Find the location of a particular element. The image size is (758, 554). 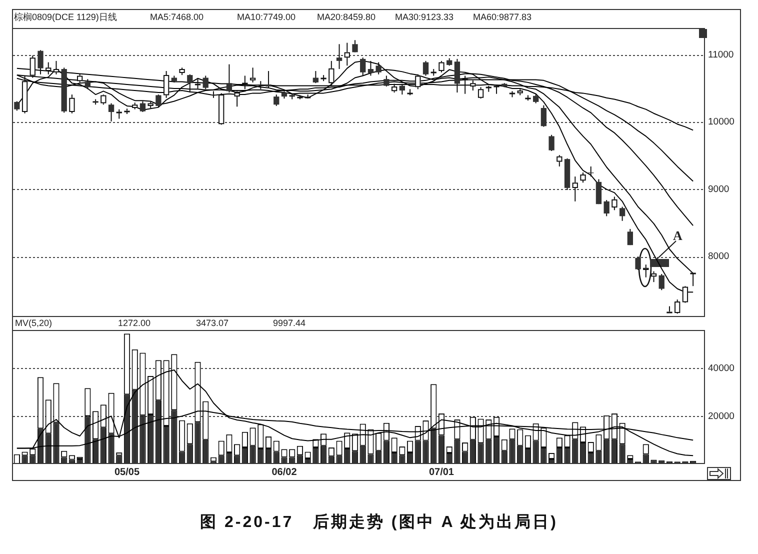

y-tick-label: 20000 is located at coordinates (721, 416).